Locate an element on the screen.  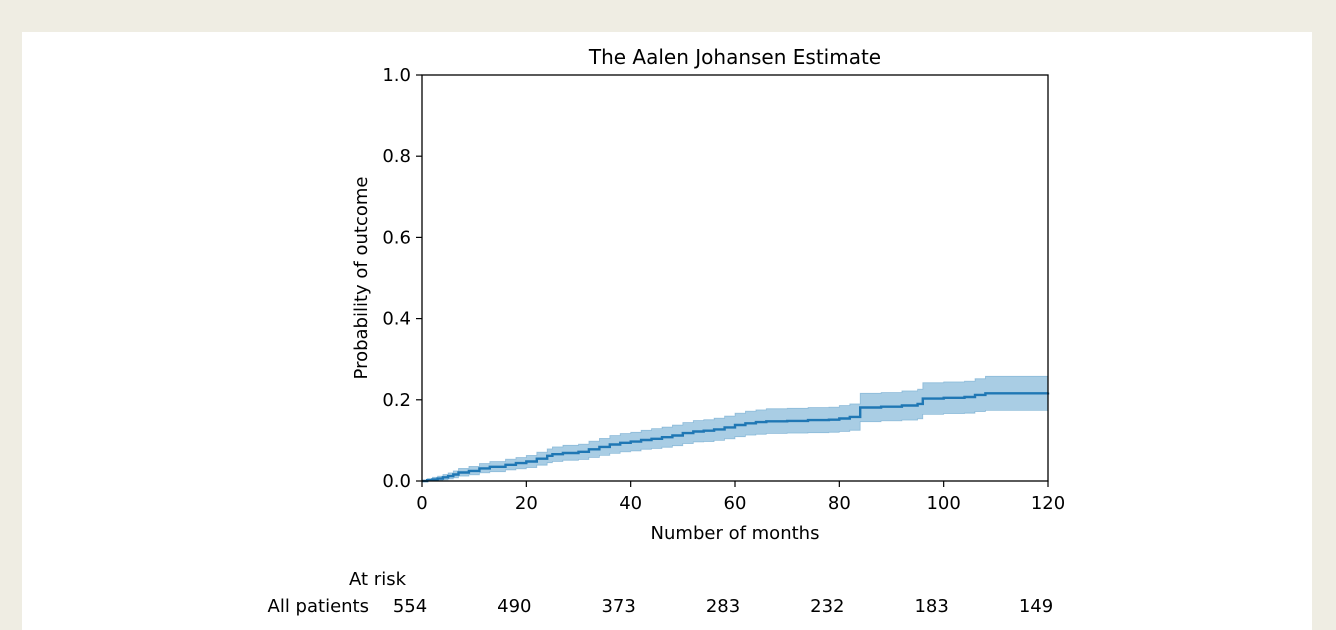
y-tick-label: 0.4 is located at coordinates (396, 319).